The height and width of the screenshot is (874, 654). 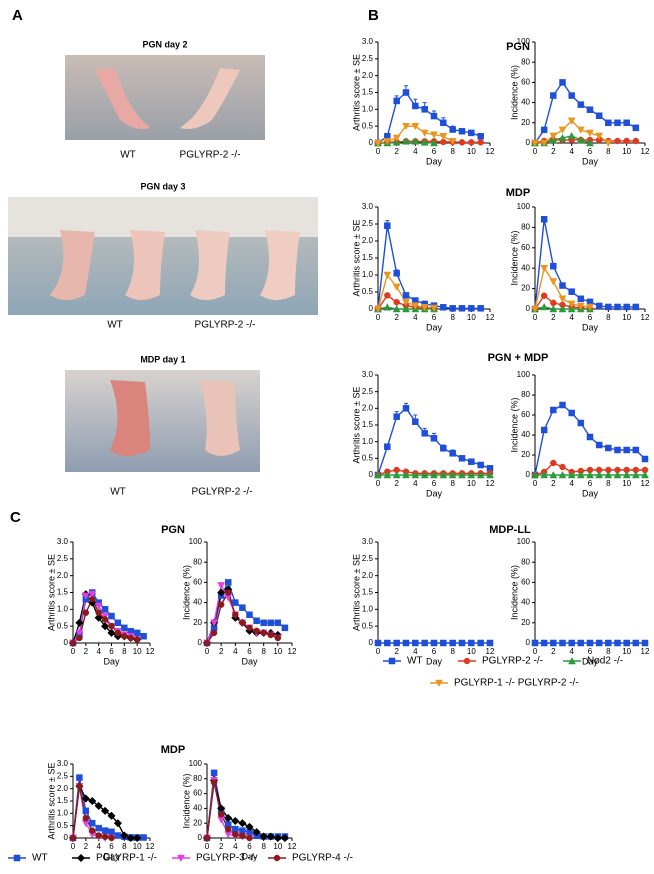 What do you see at coordinates (524, 541) in the screenshot?
I see `y-tick-label: 100` at bounding box center [524, 541].